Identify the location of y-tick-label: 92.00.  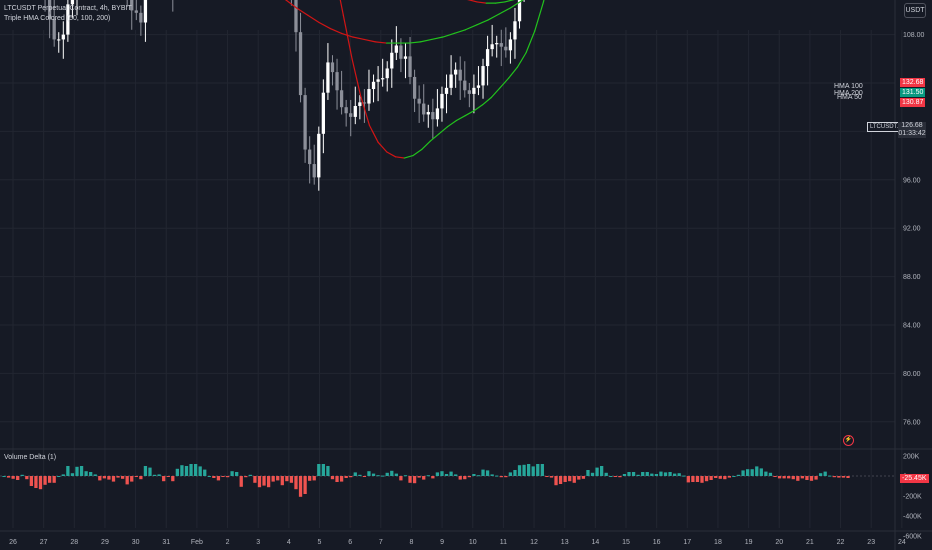
(912, 229).